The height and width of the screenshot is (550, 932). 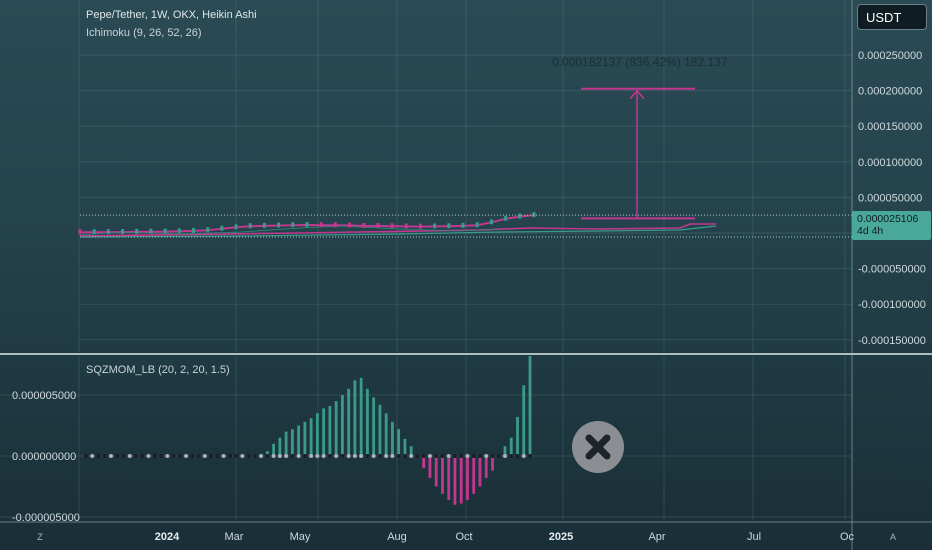 What do you see at coordinates (158, 370) in the screenshot?
I see `sqzmom-label: SQZMOM_LB (20, 2, 20, 1.5)` at bounding box center [158, 370].